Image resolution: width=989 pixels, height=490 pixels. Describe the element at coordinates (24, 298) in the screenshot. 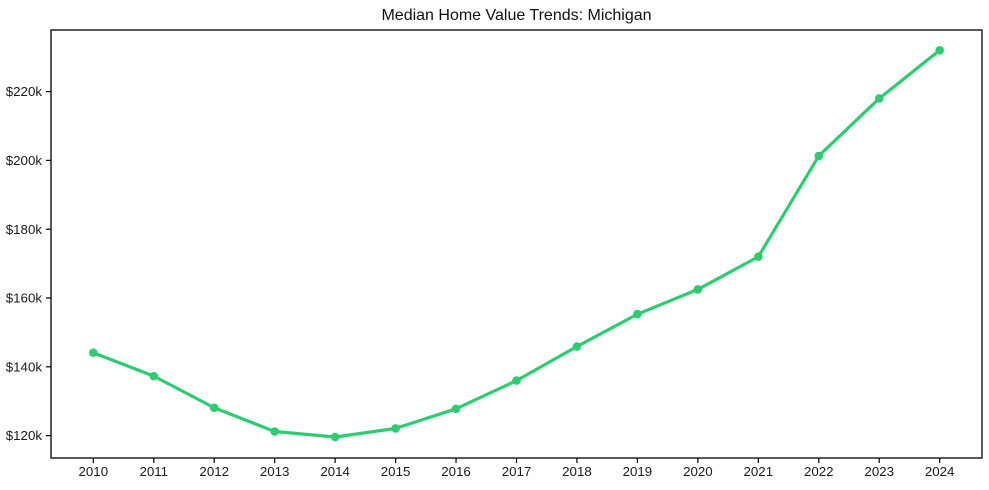

I see `y-tick-label: $160k` at that location.